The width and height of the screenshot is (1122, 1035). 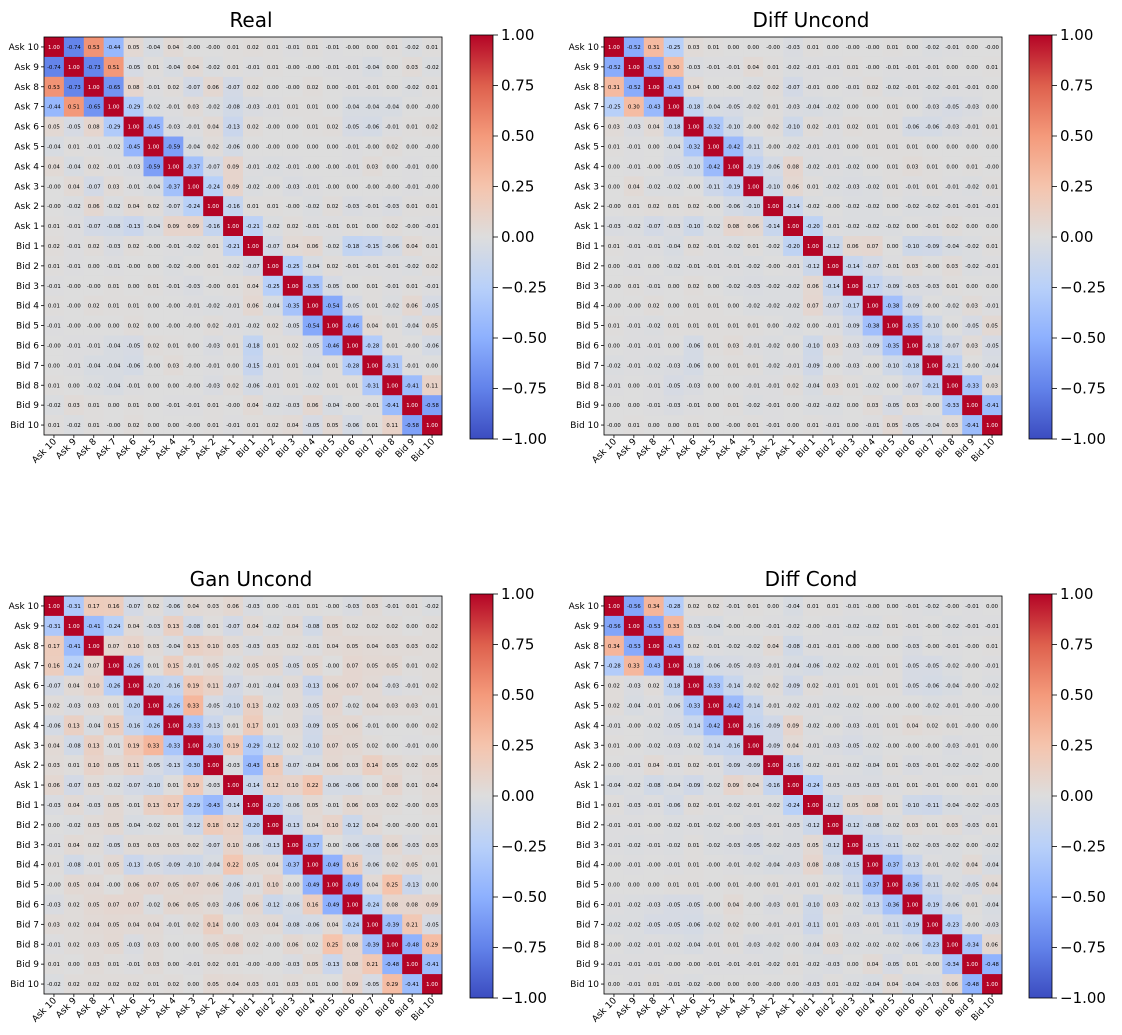 I want to click on cell-value-label: -0.56, so click(x=614, y=627).